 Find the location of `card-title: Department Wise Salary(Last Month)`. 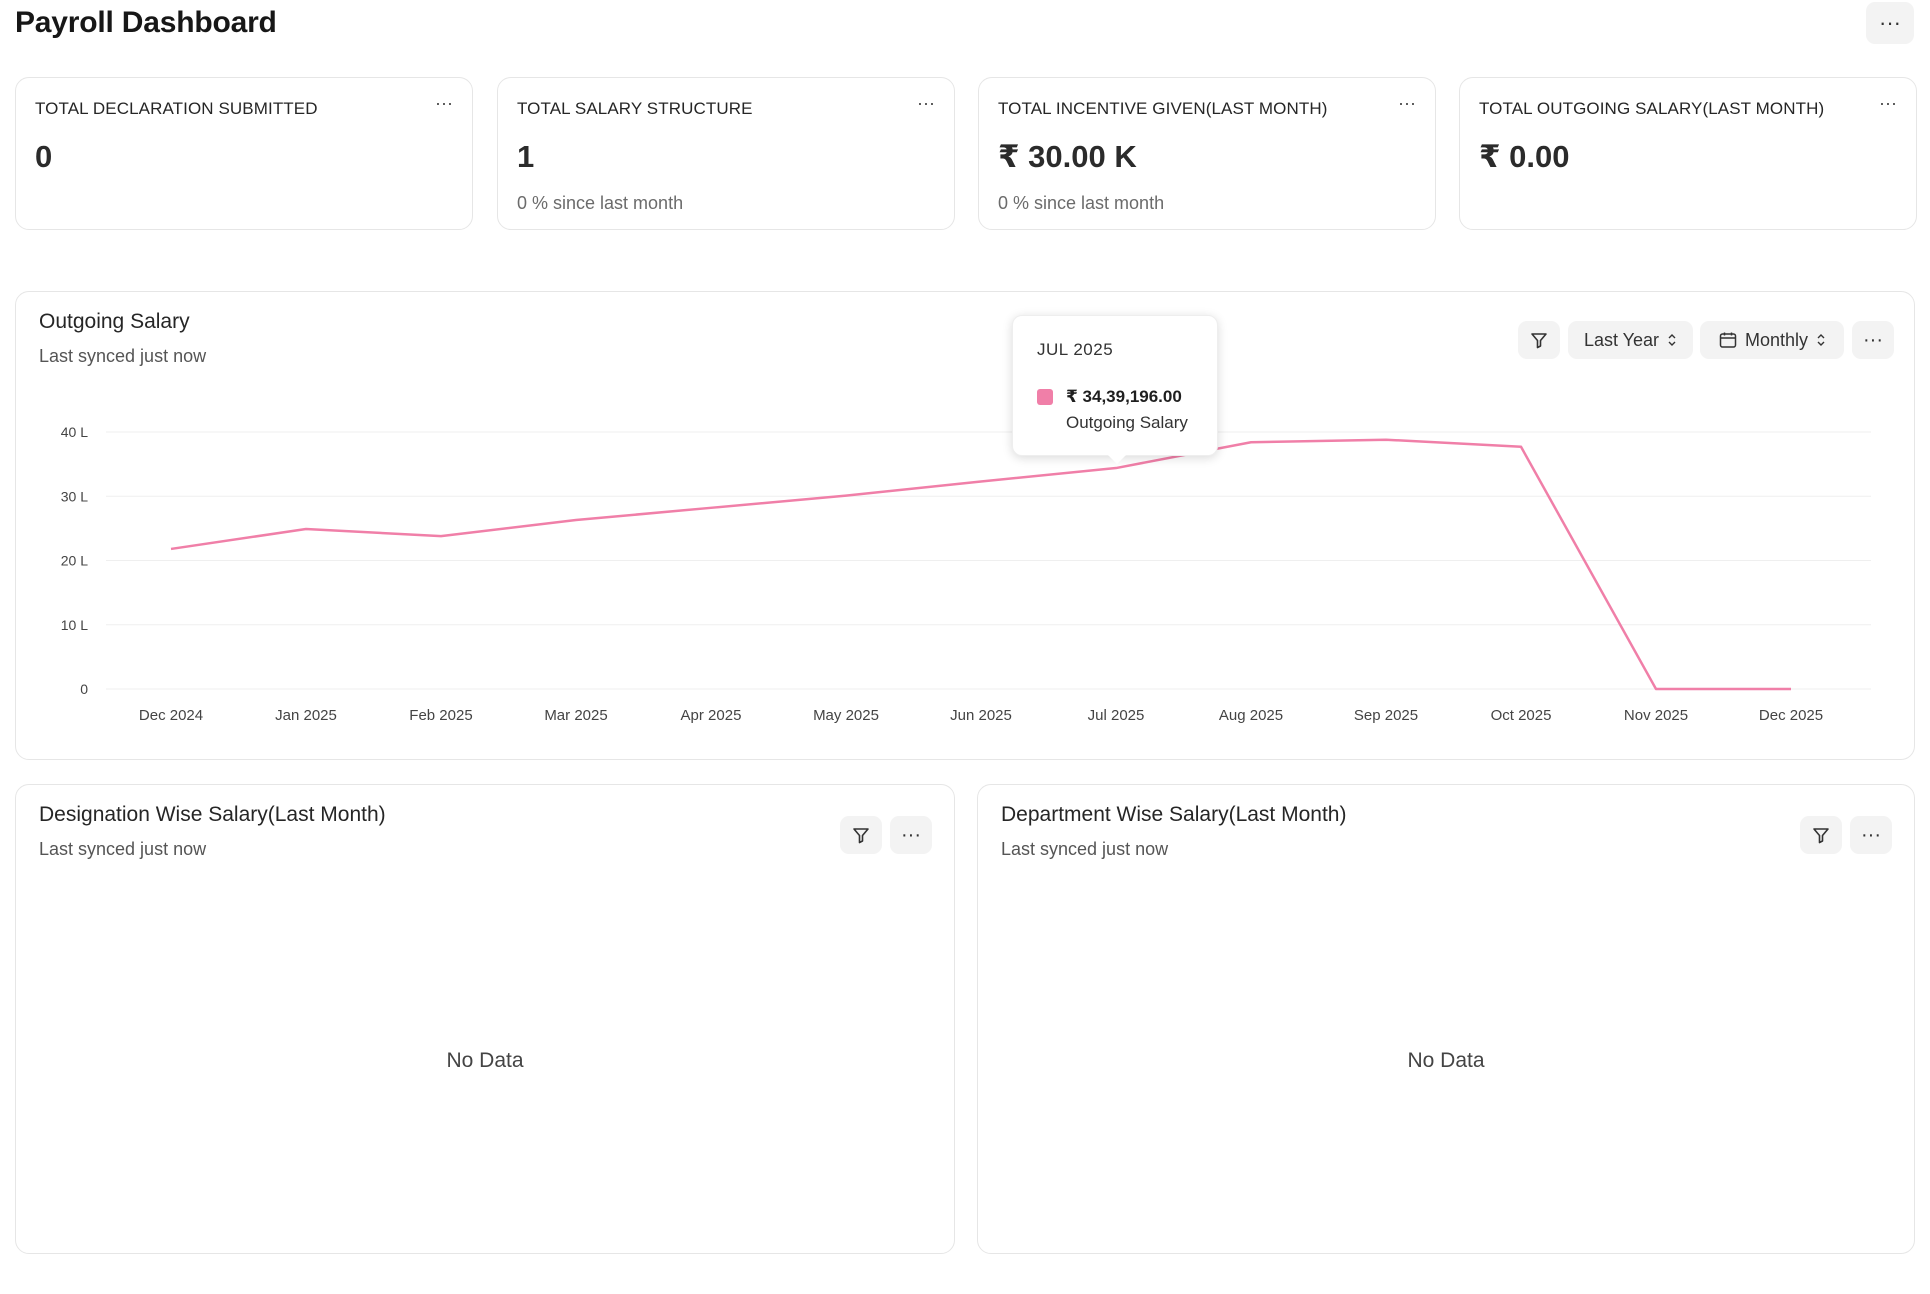

card-title: Department Wise Salary(Last Month) is located at coordinates (1174, 814).